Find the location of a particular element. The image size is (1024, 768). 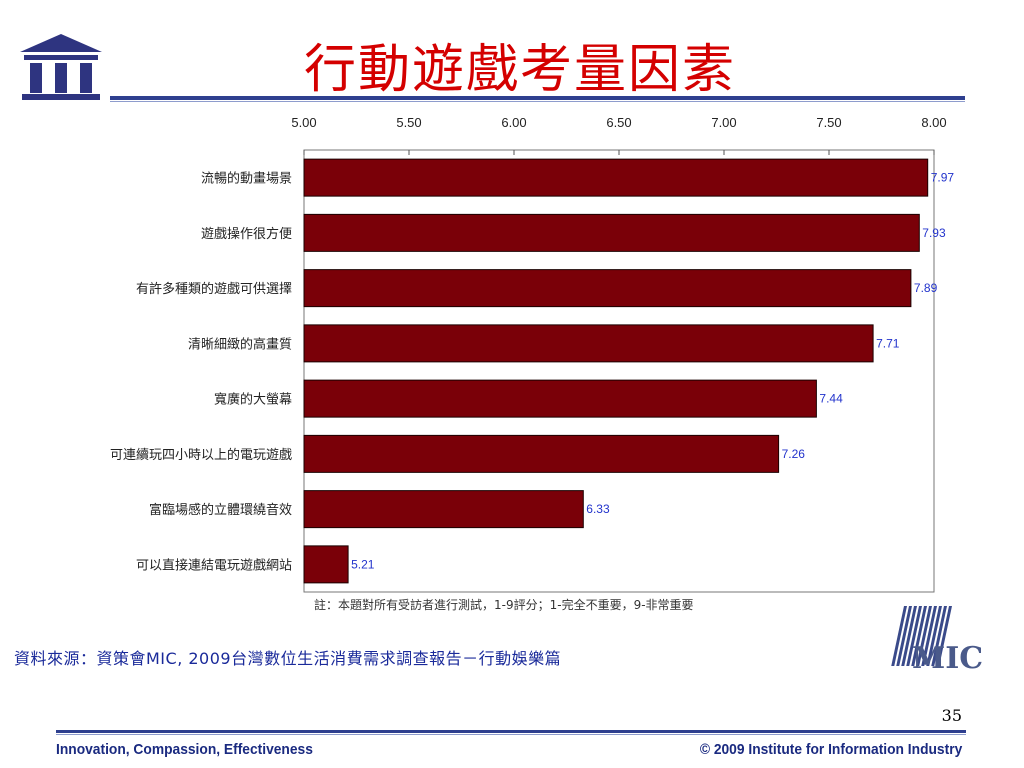

page-number: 35 is located at coordinates (951, 715).